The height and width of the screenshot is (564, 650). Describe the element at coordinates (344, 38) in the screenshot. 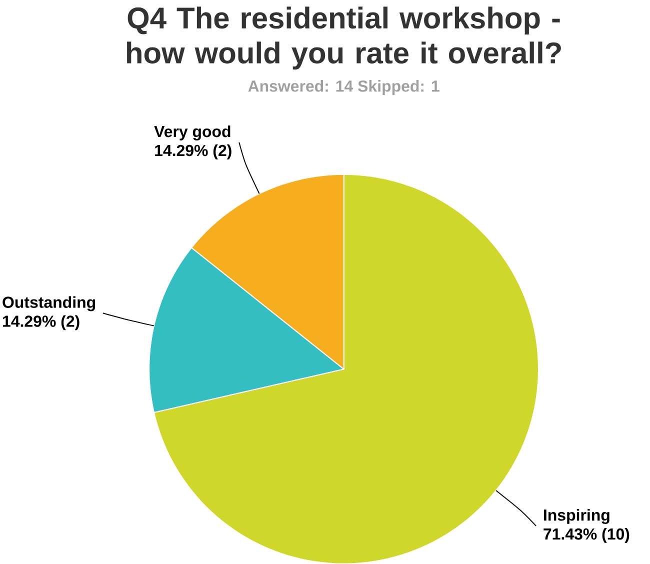

I see `chart-title: Q4 The residential workshop - how would you rate it overall?` at that location.